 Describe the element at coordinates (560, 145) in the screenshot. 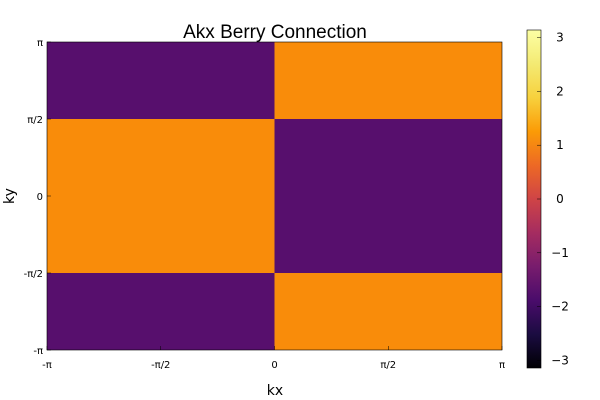

I see `colorbar-tick-label: 1` at that location.